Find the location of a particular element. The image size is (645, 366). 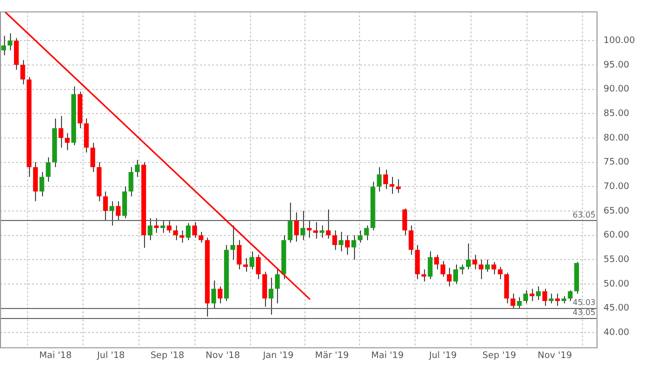

y-tick-label: 100.00 is located at coordinates (620, 41).